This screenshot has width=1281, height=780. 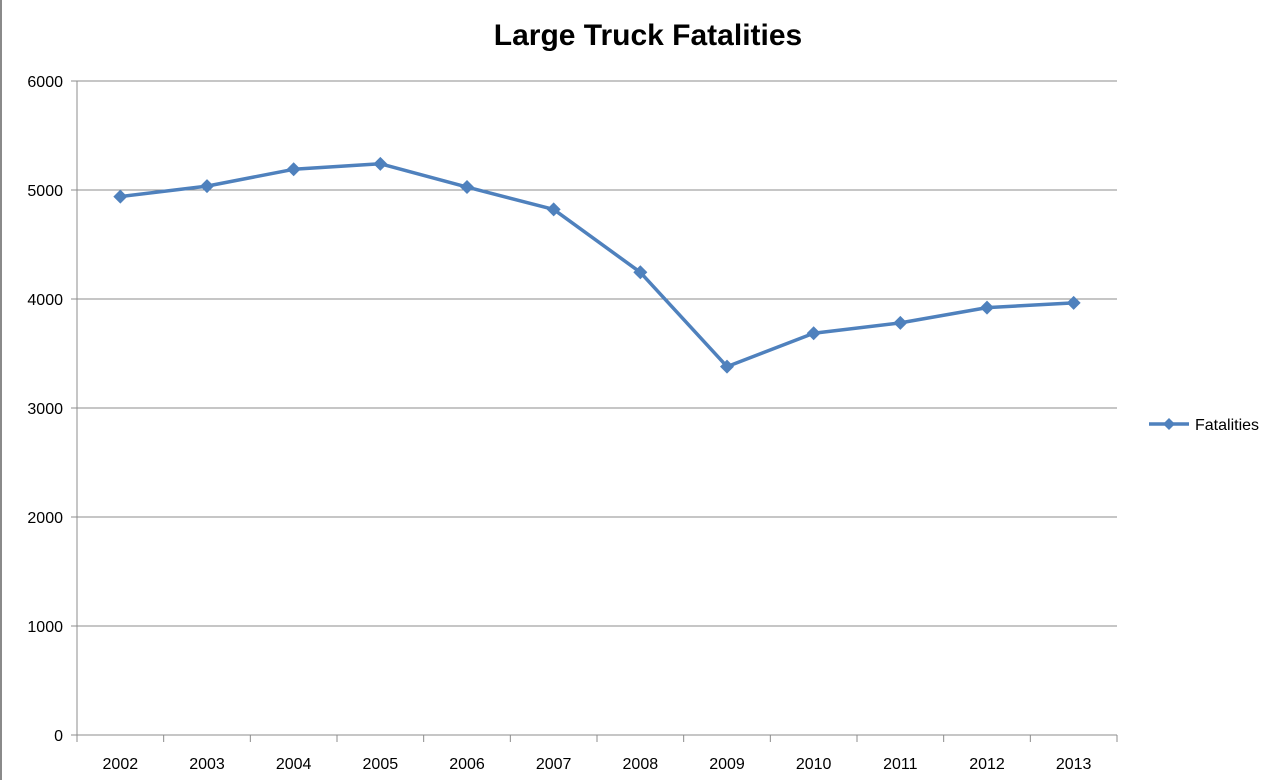 What do you see at coordinates (814, 764) in the screenshot?
I see `x-tick-label: 2010` at bounding box center [814, 764].